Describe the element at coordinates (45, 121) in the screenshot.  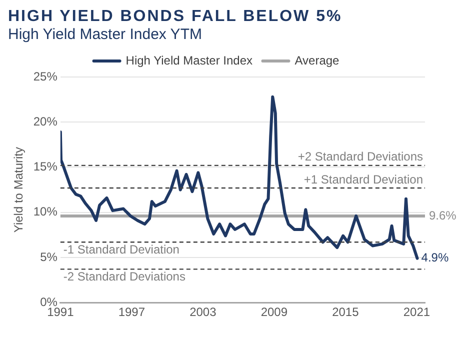
I see `y-tick-label: 20%` at that location.